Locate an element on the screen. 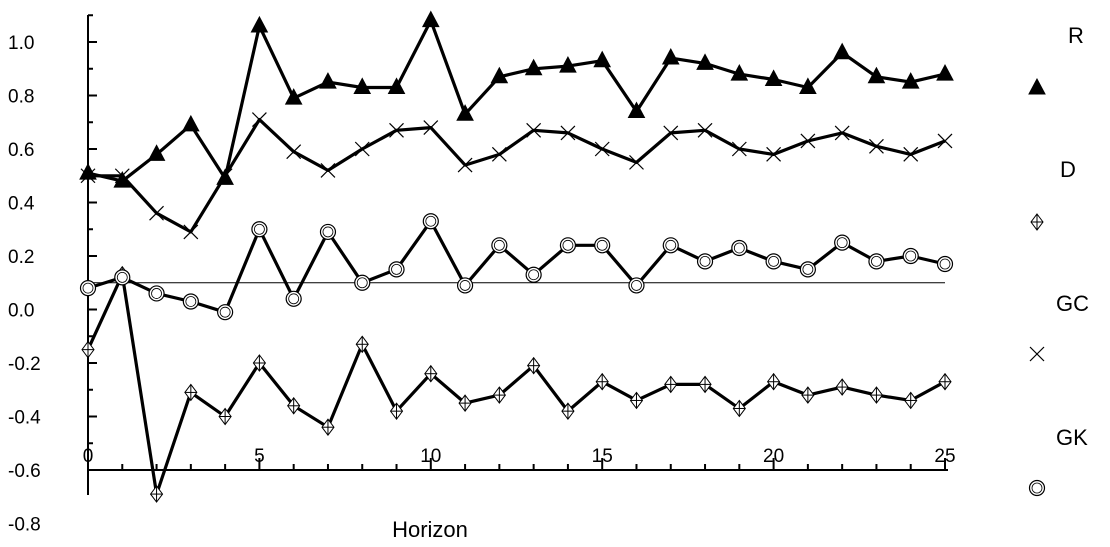 The height and width of the screenshot is (547, 1110). legend-marker-gk is located at coordinates (1037, 488).